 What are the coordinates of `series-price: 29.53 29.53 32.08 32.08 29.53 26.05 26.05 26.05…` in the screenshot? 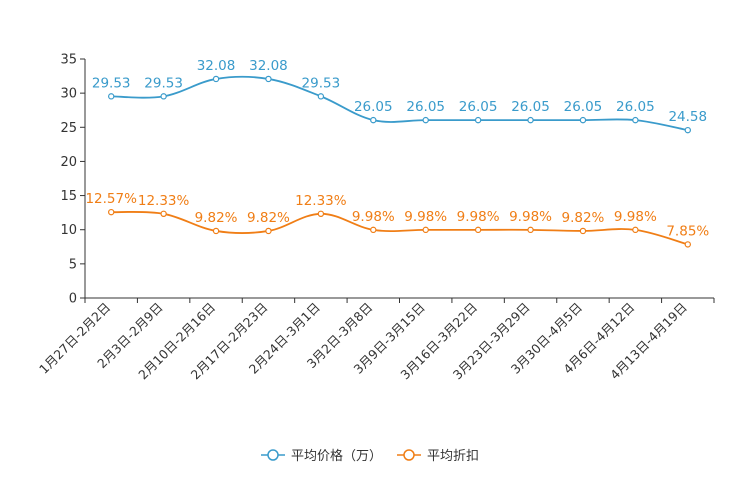 It's located at (399, 96).